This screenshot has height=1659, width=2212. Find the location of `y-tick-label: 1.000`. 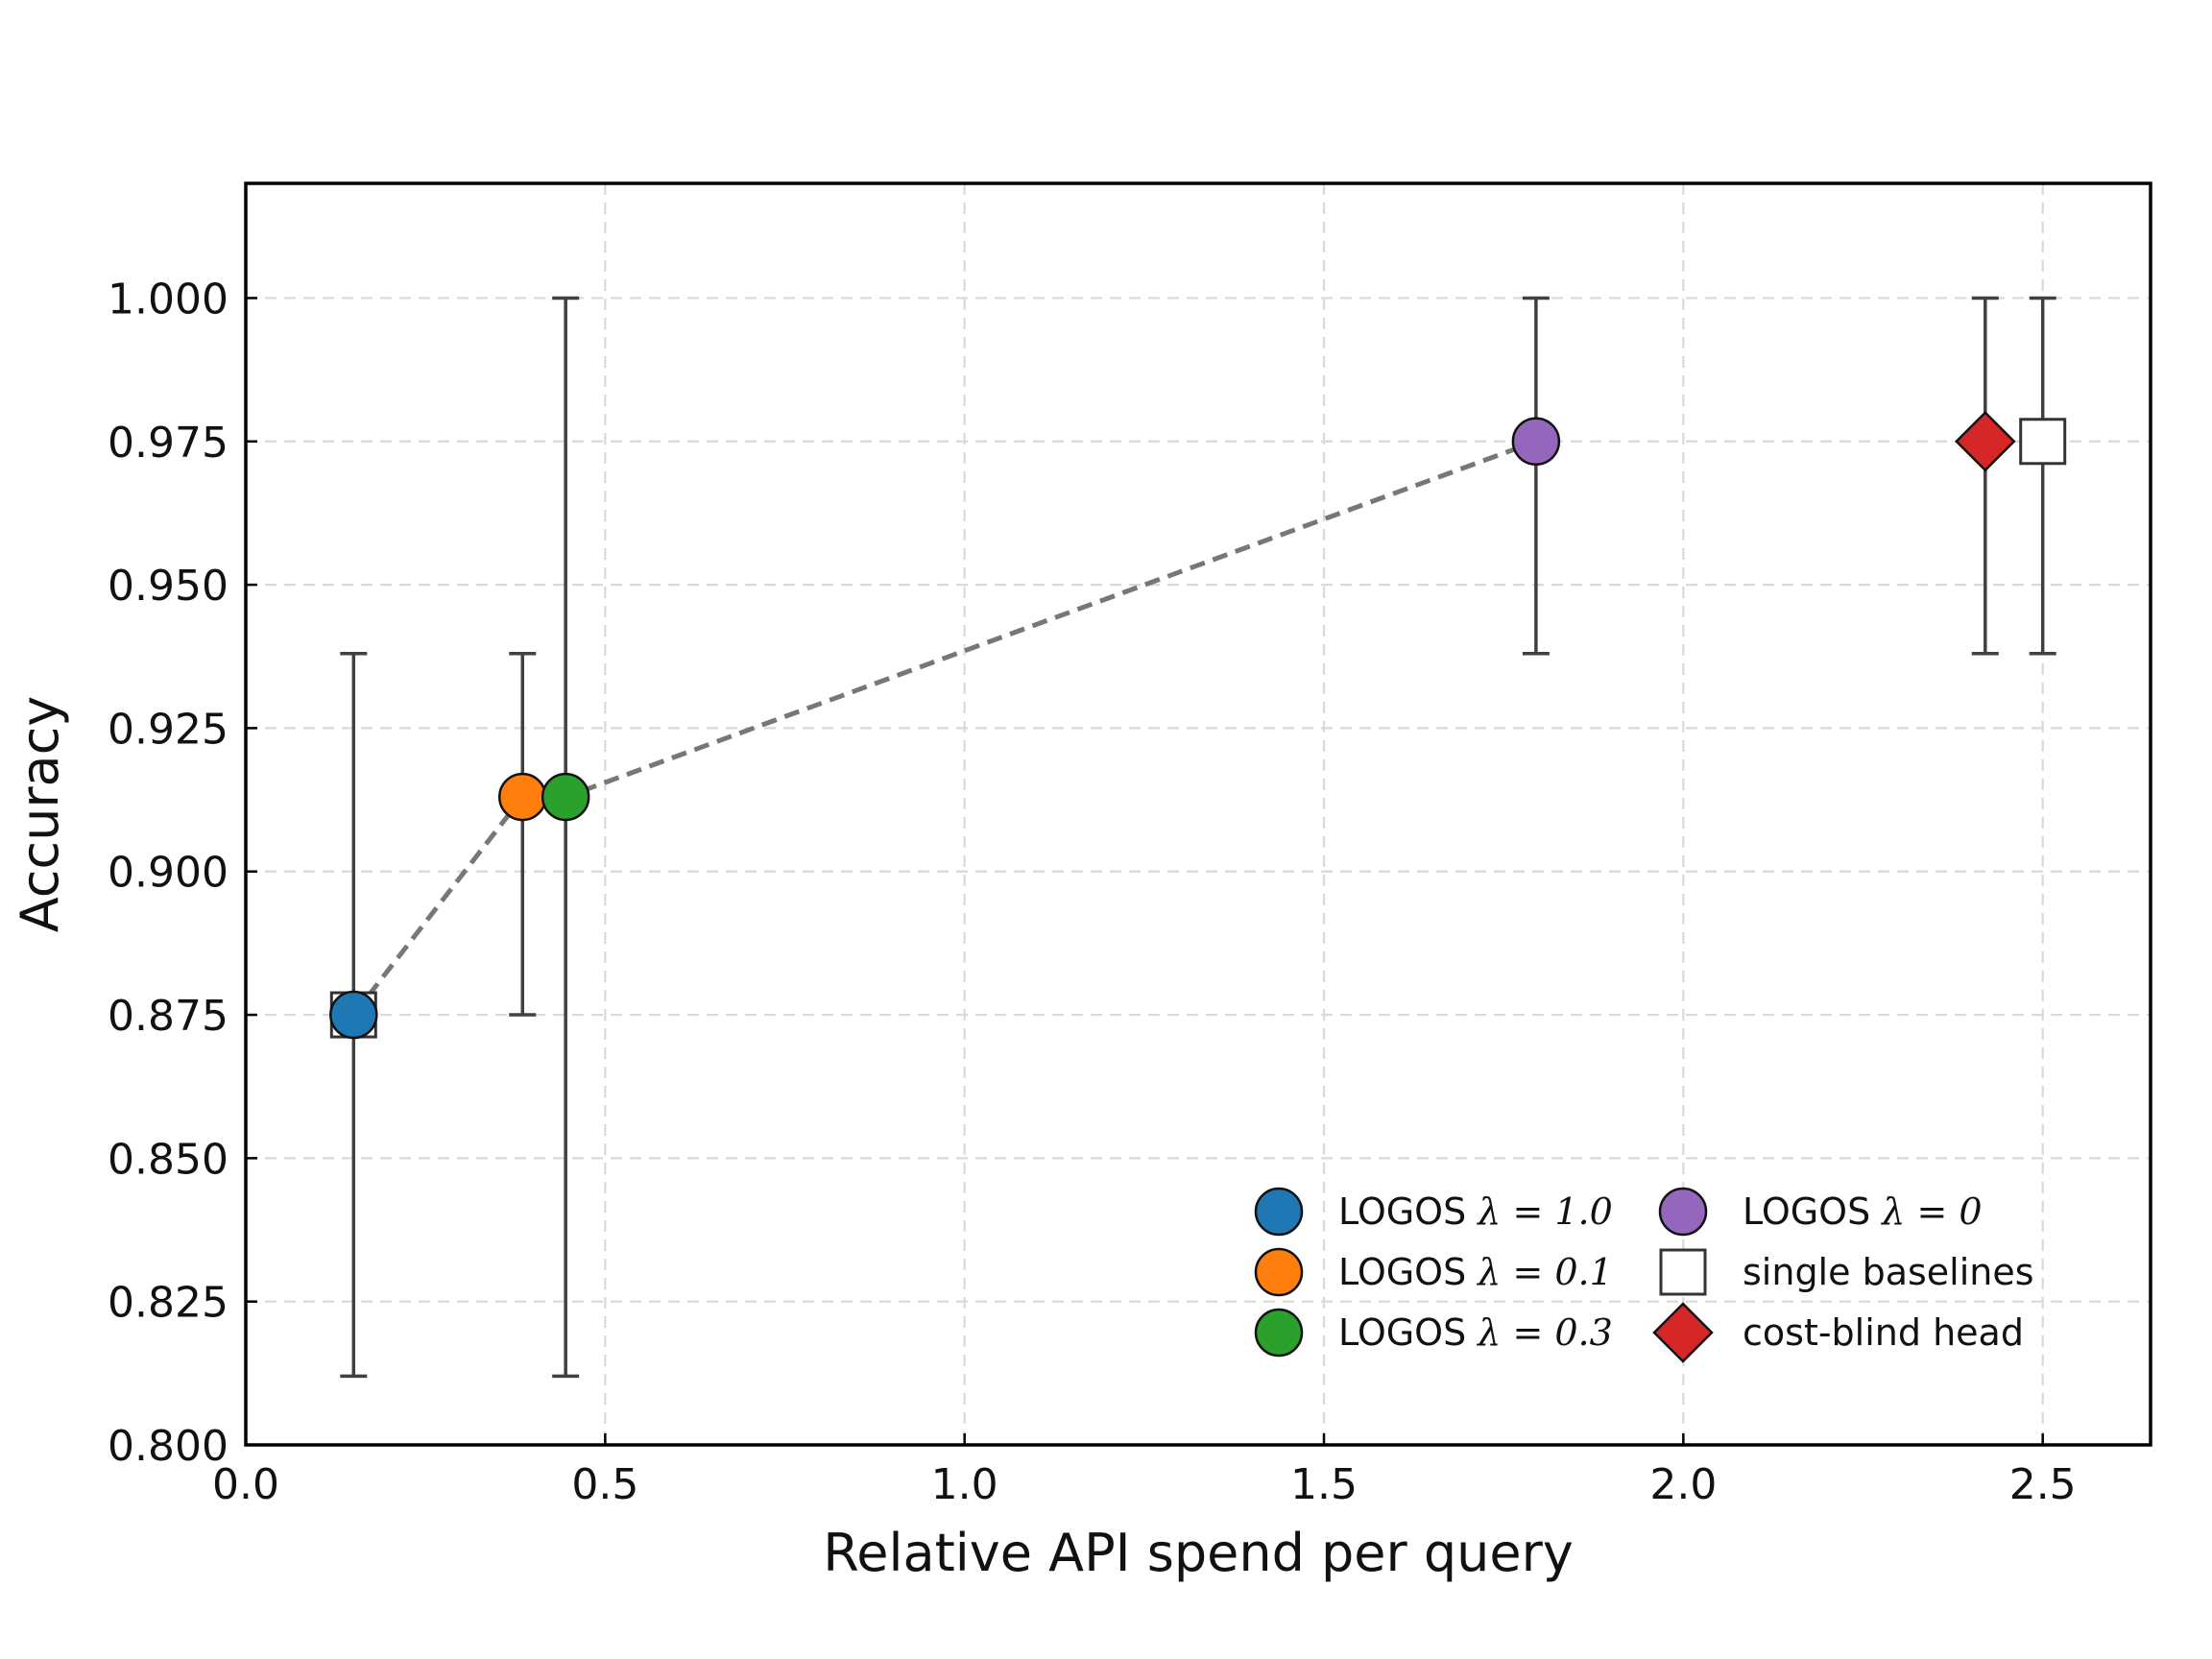

y-tick-label: 1.000 is located at coordinates (168, 299).